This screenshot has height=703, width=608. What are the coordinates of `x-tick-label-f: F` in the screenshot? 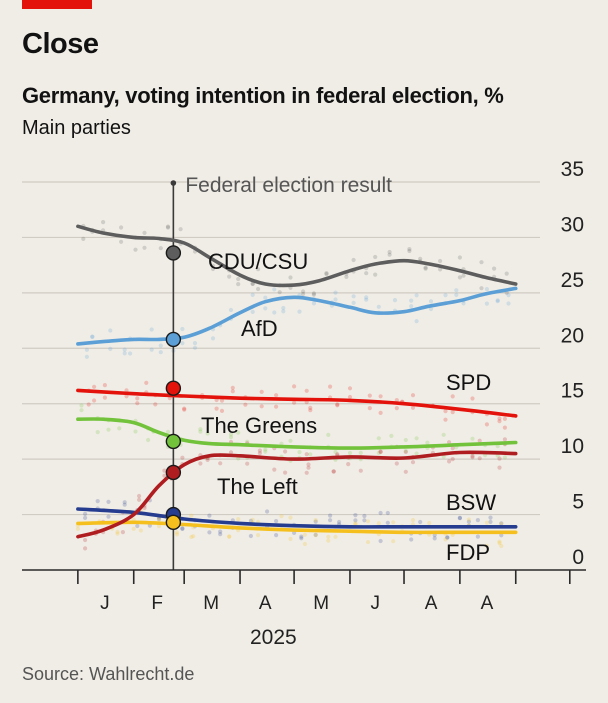 It's located at (157, 603).